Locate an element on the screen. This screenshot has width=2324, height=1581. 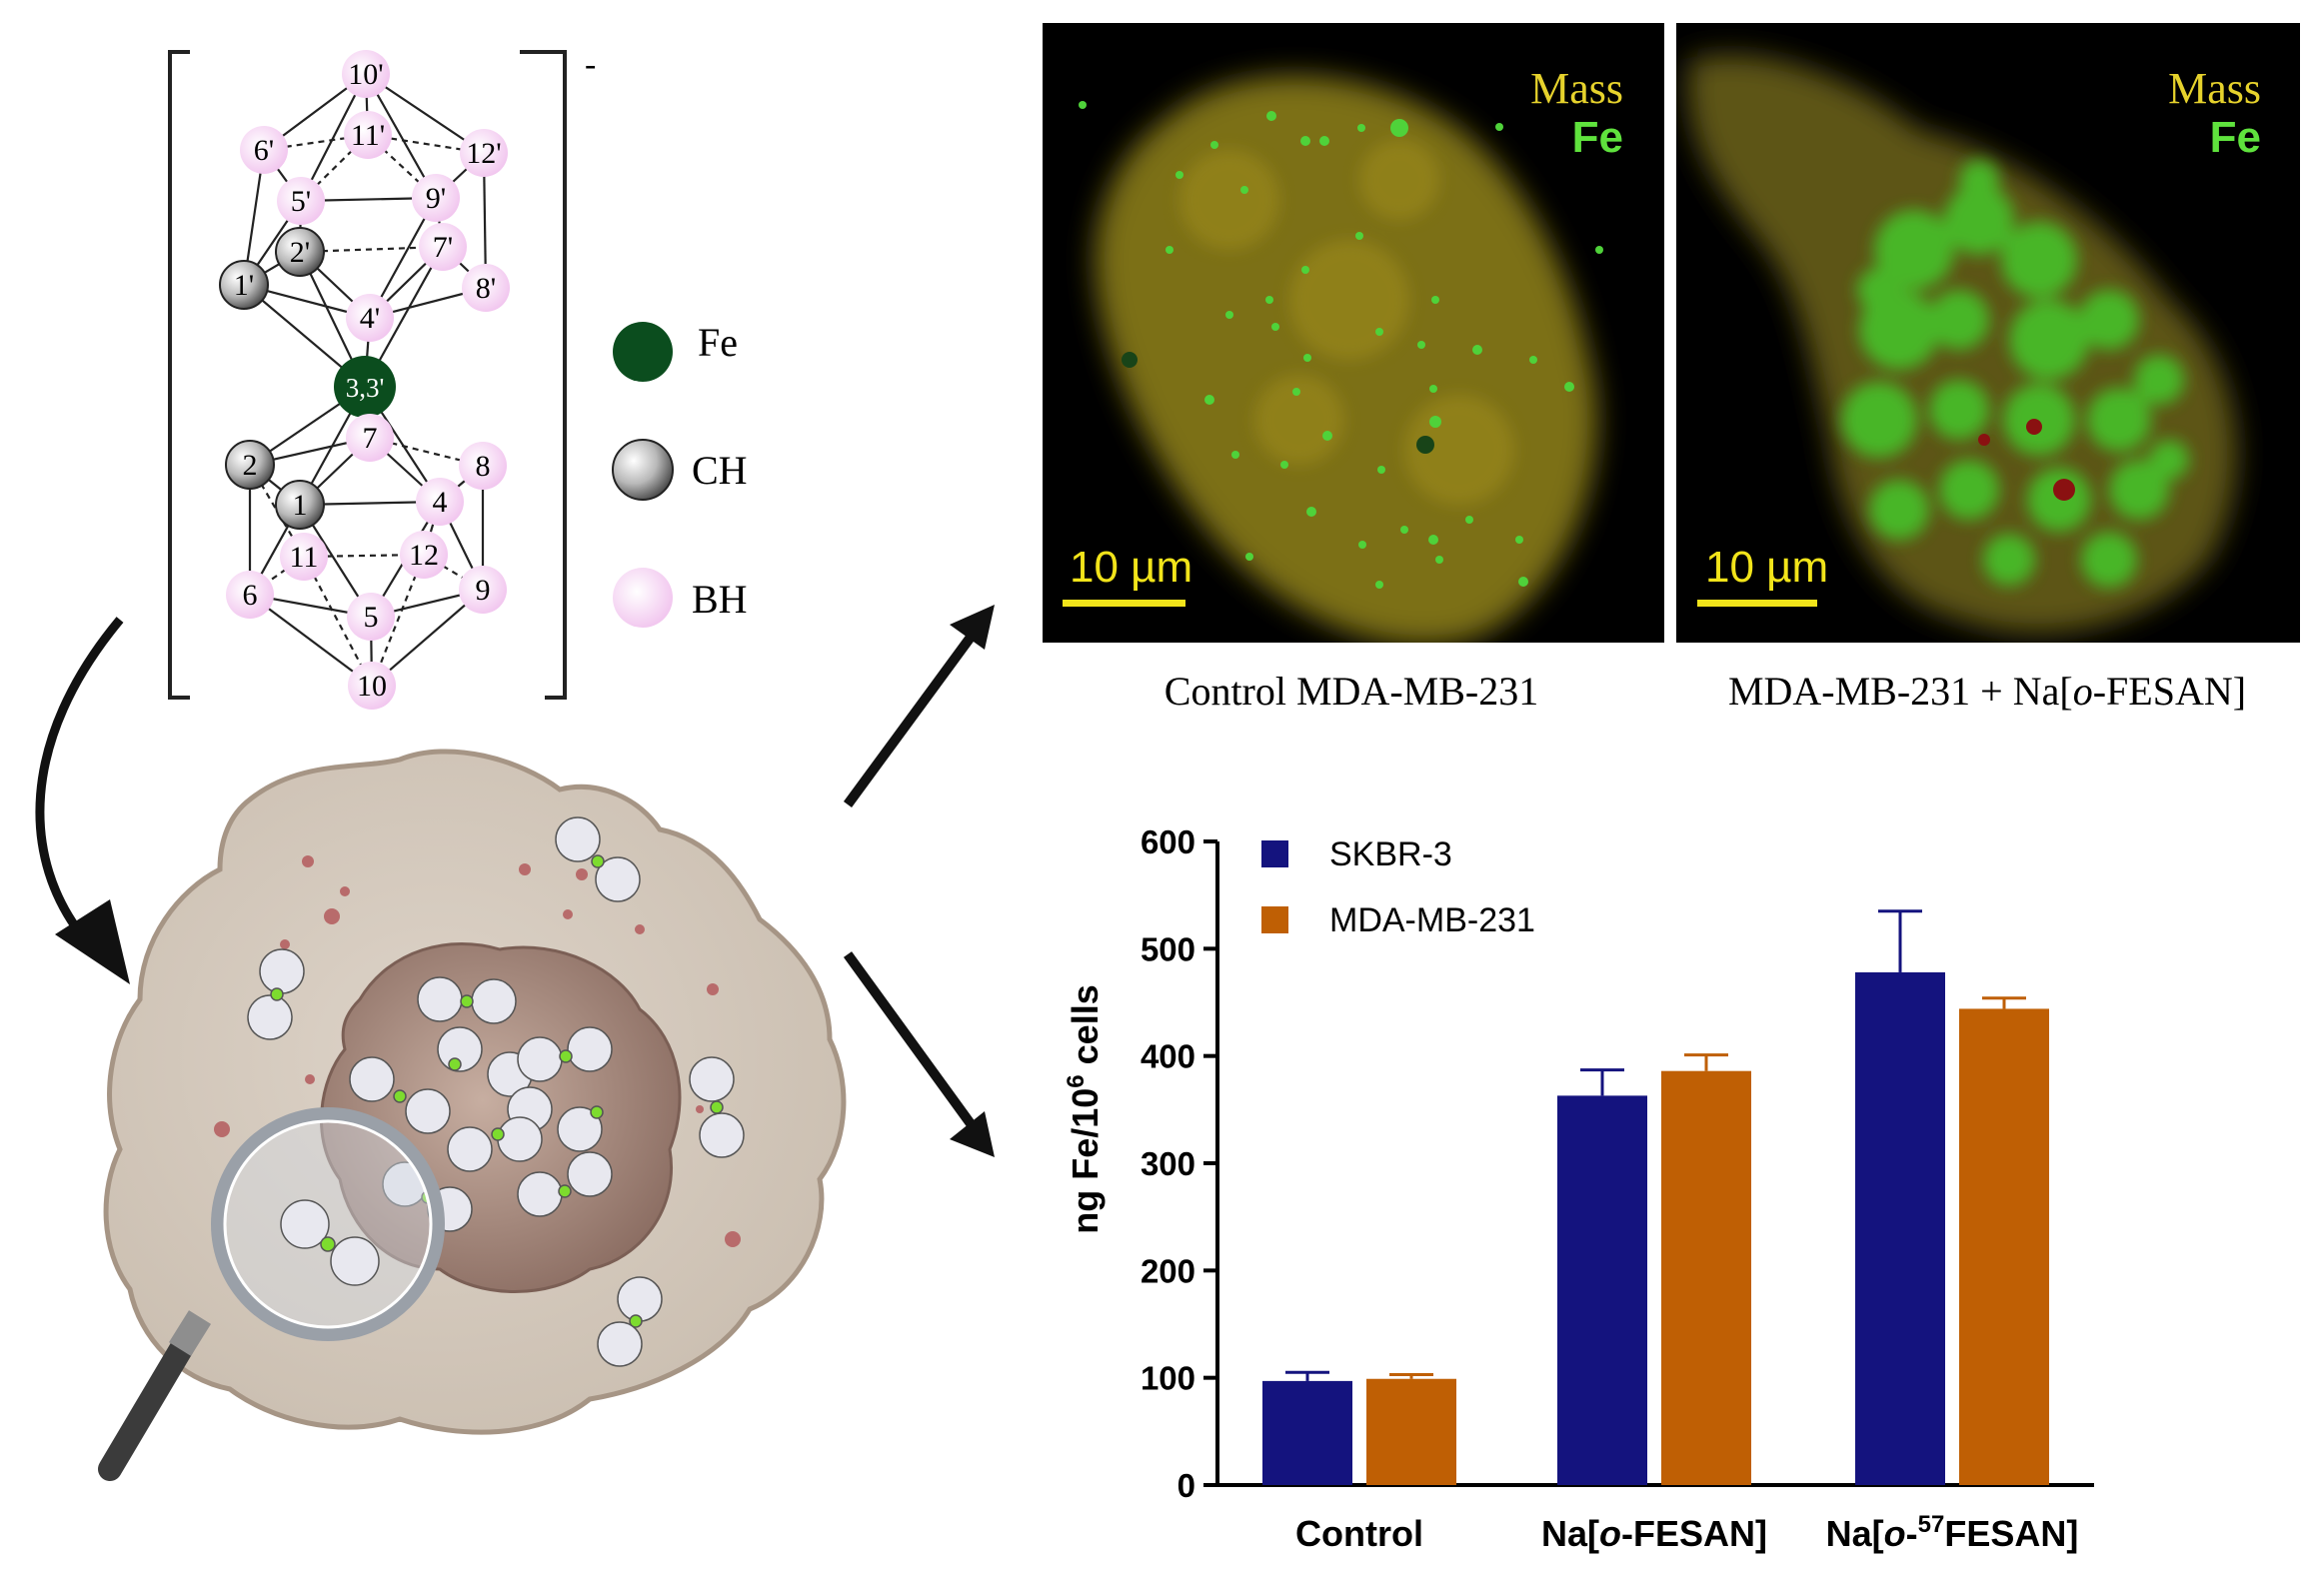
x-tick-label: Na[o-FESAN] is located at coordinates (1654, 1533).